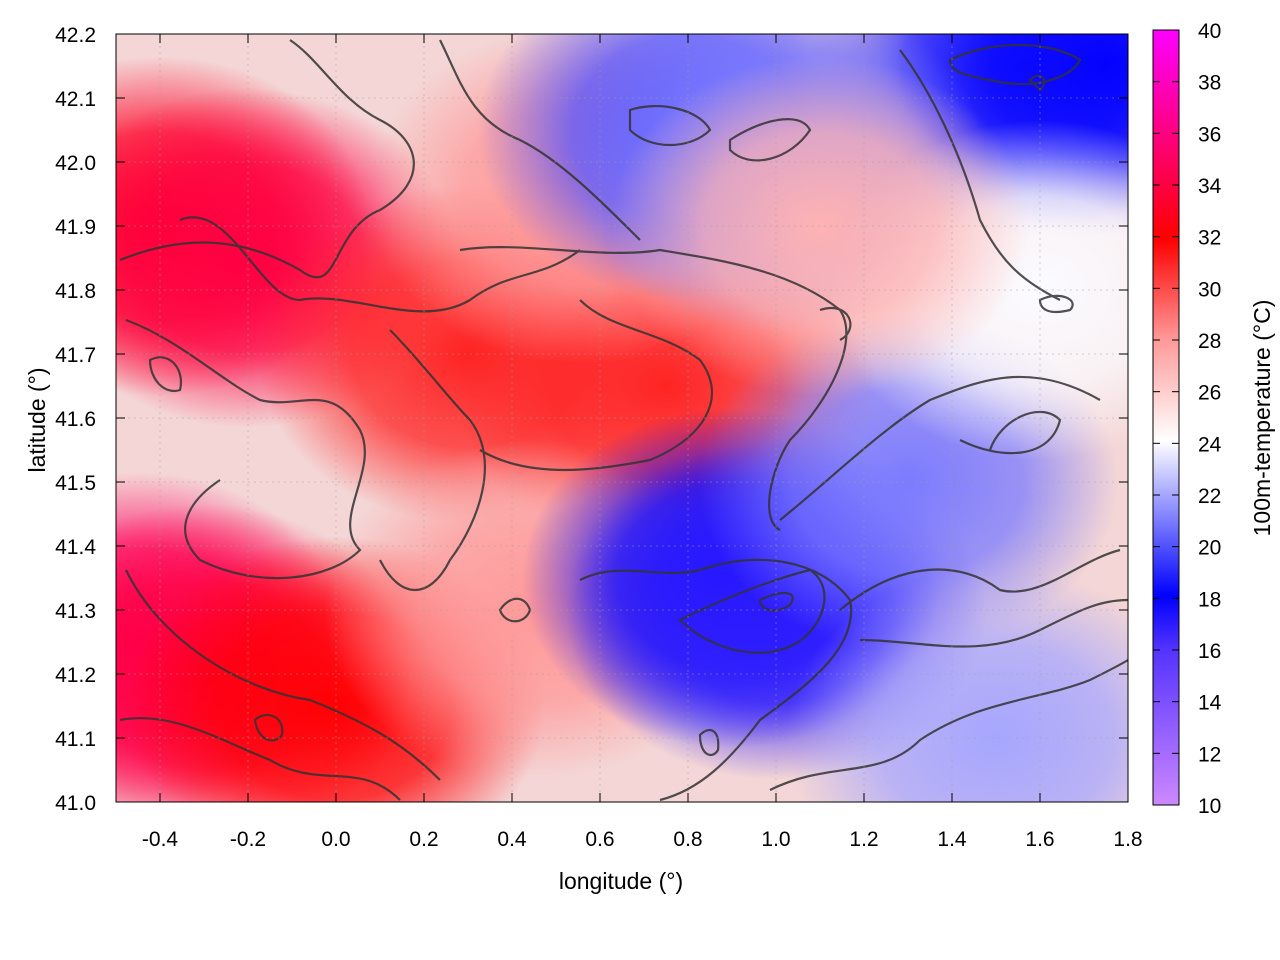  What do you see at coordinates (1209, 754) in the screenshot?
I see `colorbar-tick-label: 12` at bounding box center [1209, 754].